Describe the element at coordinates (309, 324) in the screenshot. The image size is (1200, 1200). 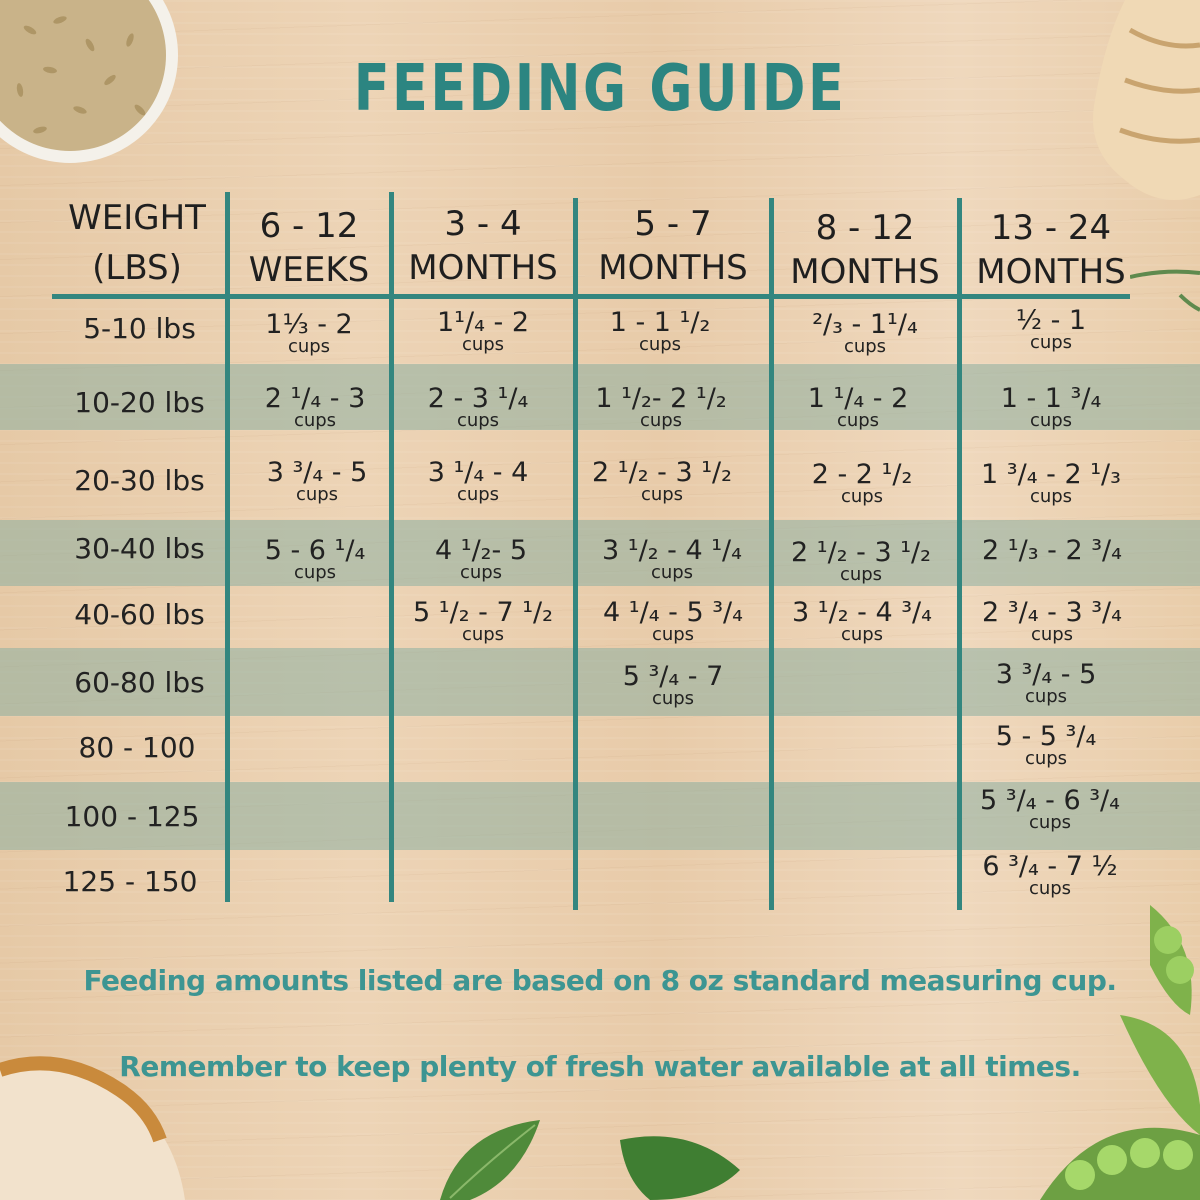
I see `amount-value: 1⅓ - 2` at that location.